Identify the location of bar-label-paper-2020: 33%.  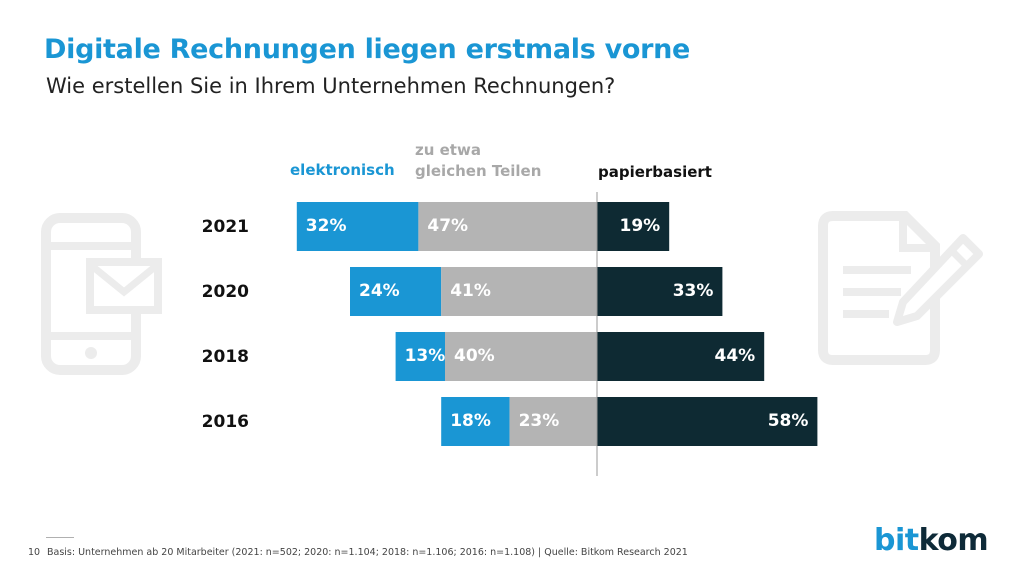
(693, 291).